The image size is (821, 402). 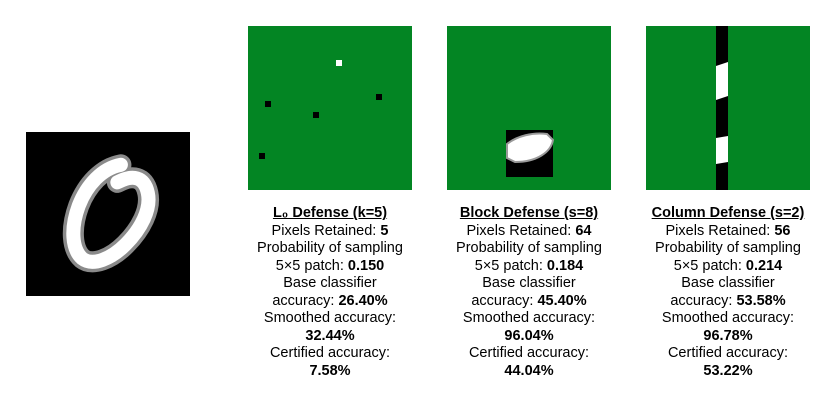 What do you see at coordinates (728, 335) in the screenshot?
I see `smoothed-accuracy-value: 96.78%` at bounding box center [728, 335].